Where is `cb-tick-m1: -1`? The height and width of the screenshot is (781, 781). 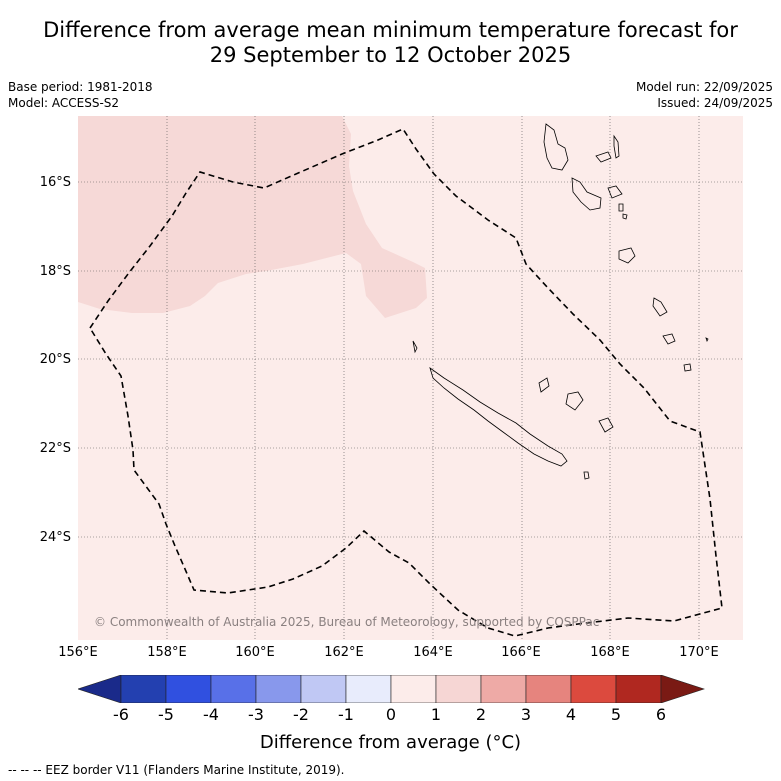
cb-tick-m1: -1 is located at coordinates (346, 714).